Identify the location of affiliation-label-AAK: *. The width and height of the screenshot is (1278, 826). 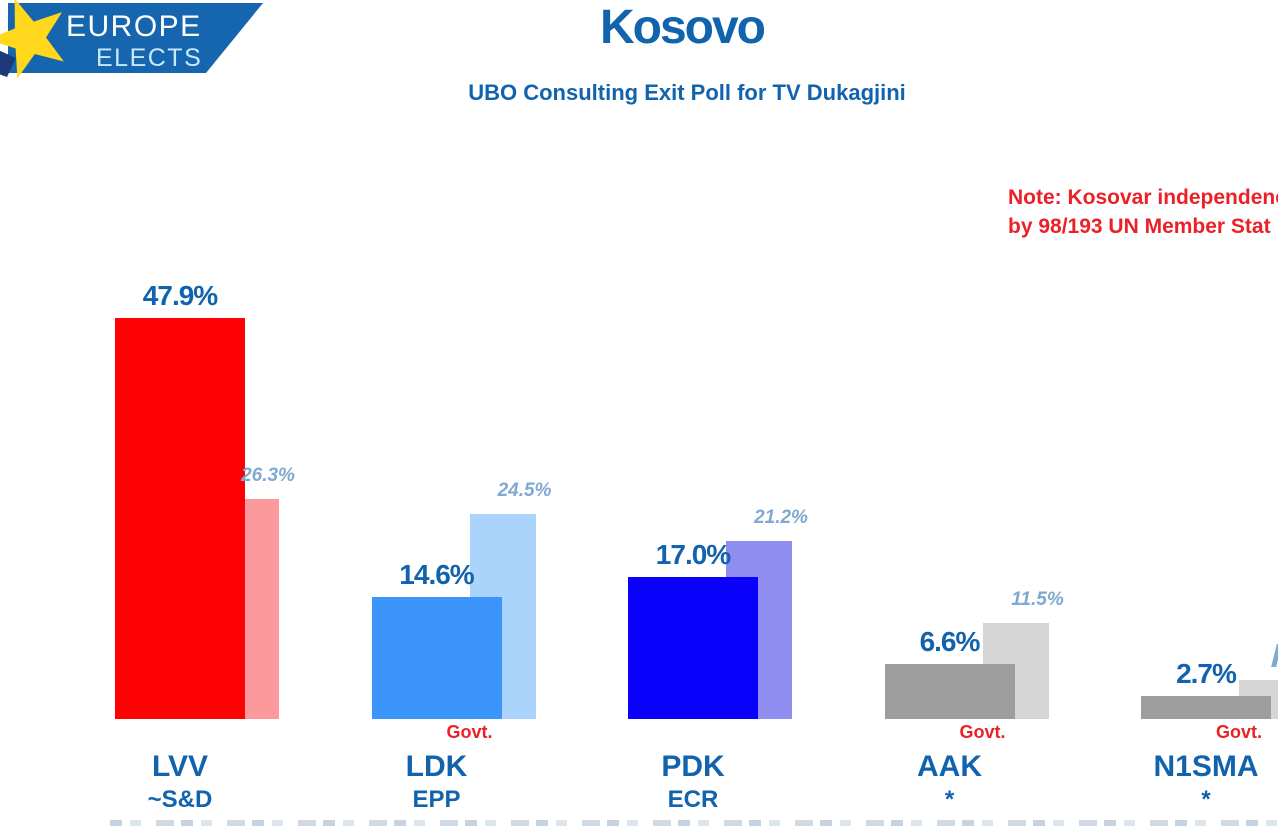
(949, 799).